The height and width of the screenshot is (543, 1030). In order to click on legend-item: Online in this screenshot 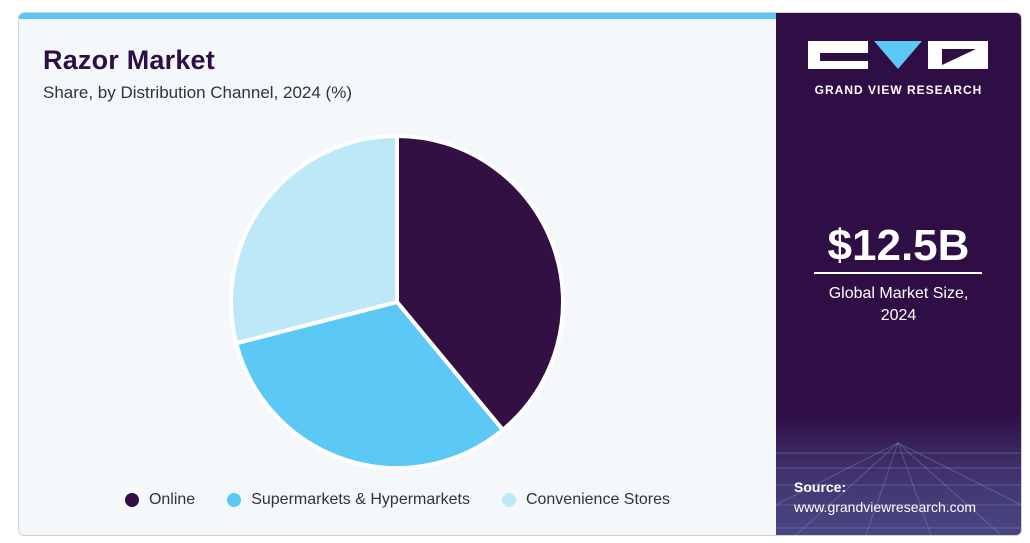, I will do `click(160, 500)`.